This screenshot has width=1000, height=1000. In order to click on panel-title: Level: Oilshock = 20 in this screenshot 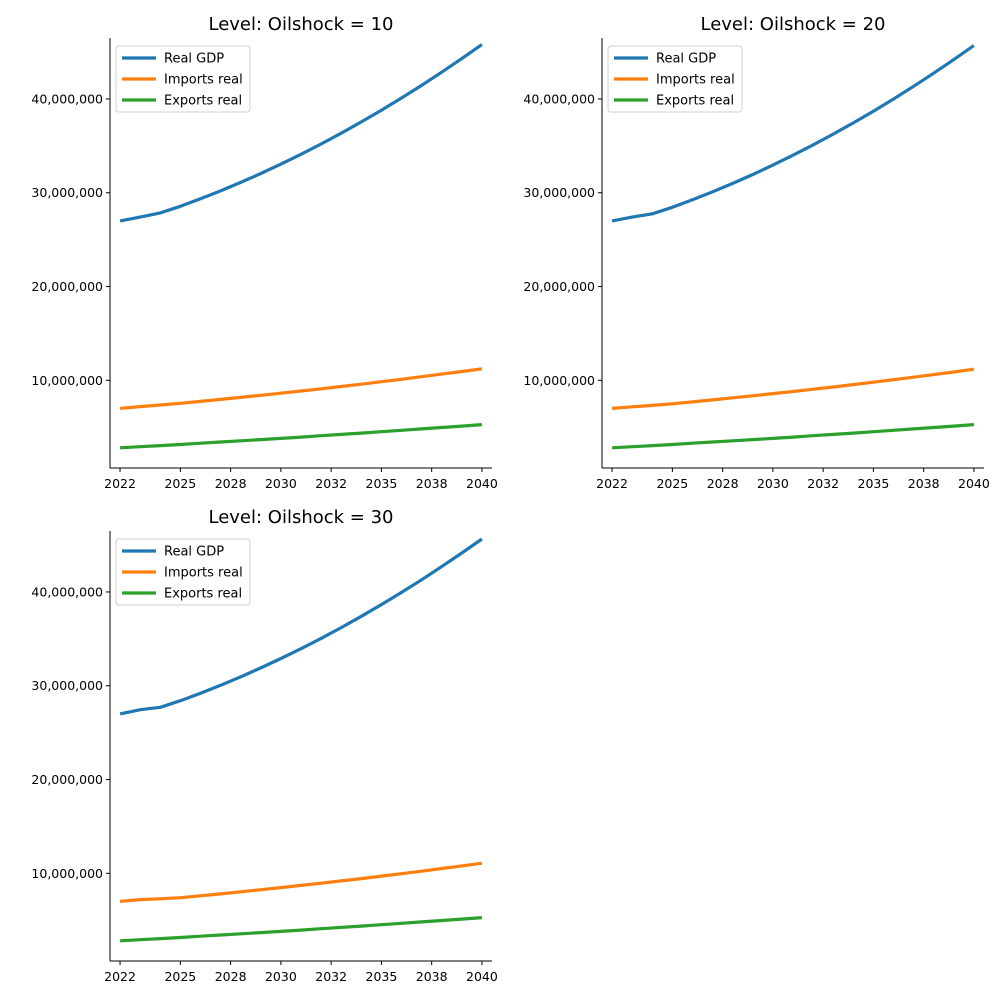, I will do `click(792, 24)`.